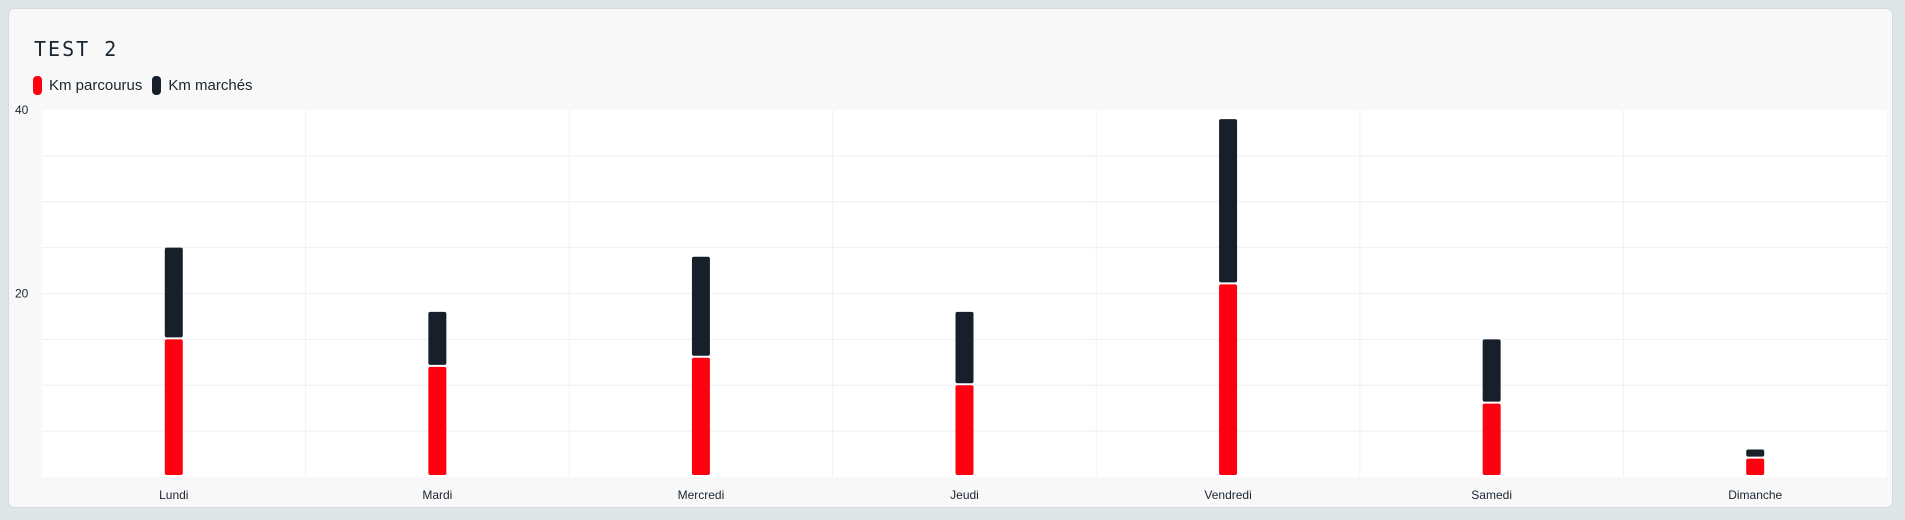  Describe the element at coordinates (173, 407) in the screenshot. I see `bar-km-parcourus-lundi` at that location.